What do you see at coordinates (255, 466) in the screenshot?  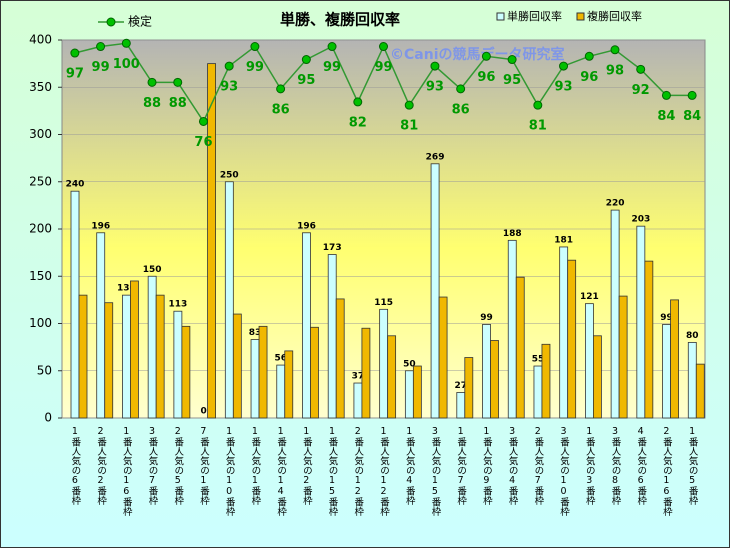 I see `x-tick-label: 1番人気の1番枠` at bounding box center [255, 466].